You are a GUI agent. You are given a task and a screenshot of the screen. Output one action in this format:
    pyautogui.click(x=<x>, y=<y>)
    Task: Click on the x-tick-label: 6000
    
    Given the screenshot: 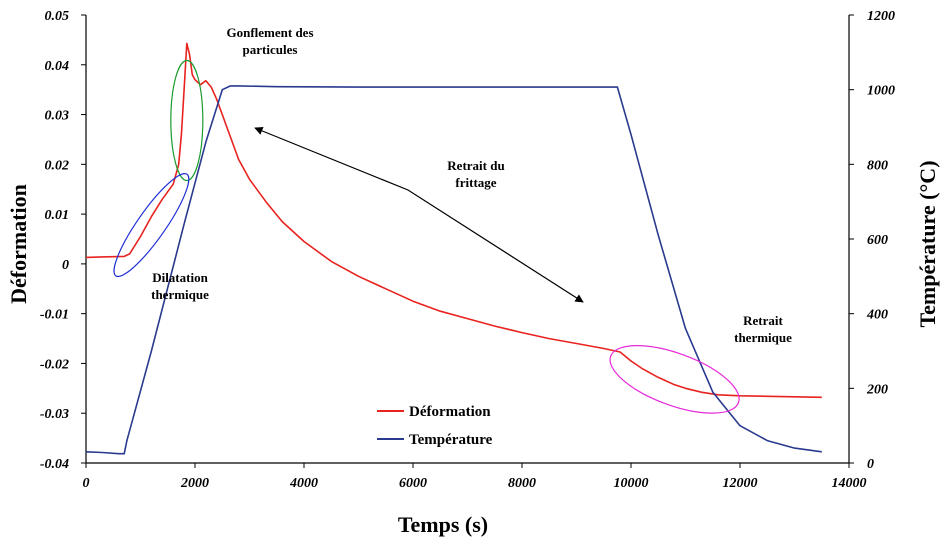 What is the action you would take?
    pyautogui.click(x=413, y=483)
    